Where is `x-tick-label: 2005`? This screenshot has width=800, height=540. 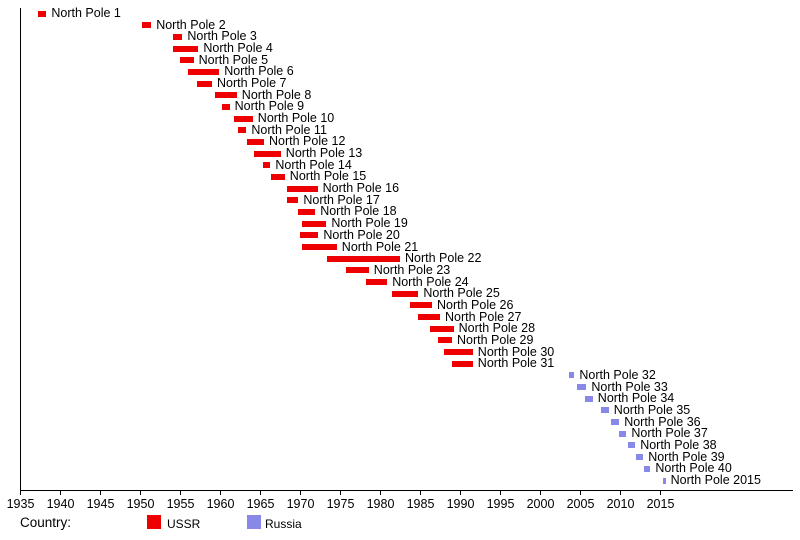 x-tick-label: 2005 is located at coordinates (580, 504).